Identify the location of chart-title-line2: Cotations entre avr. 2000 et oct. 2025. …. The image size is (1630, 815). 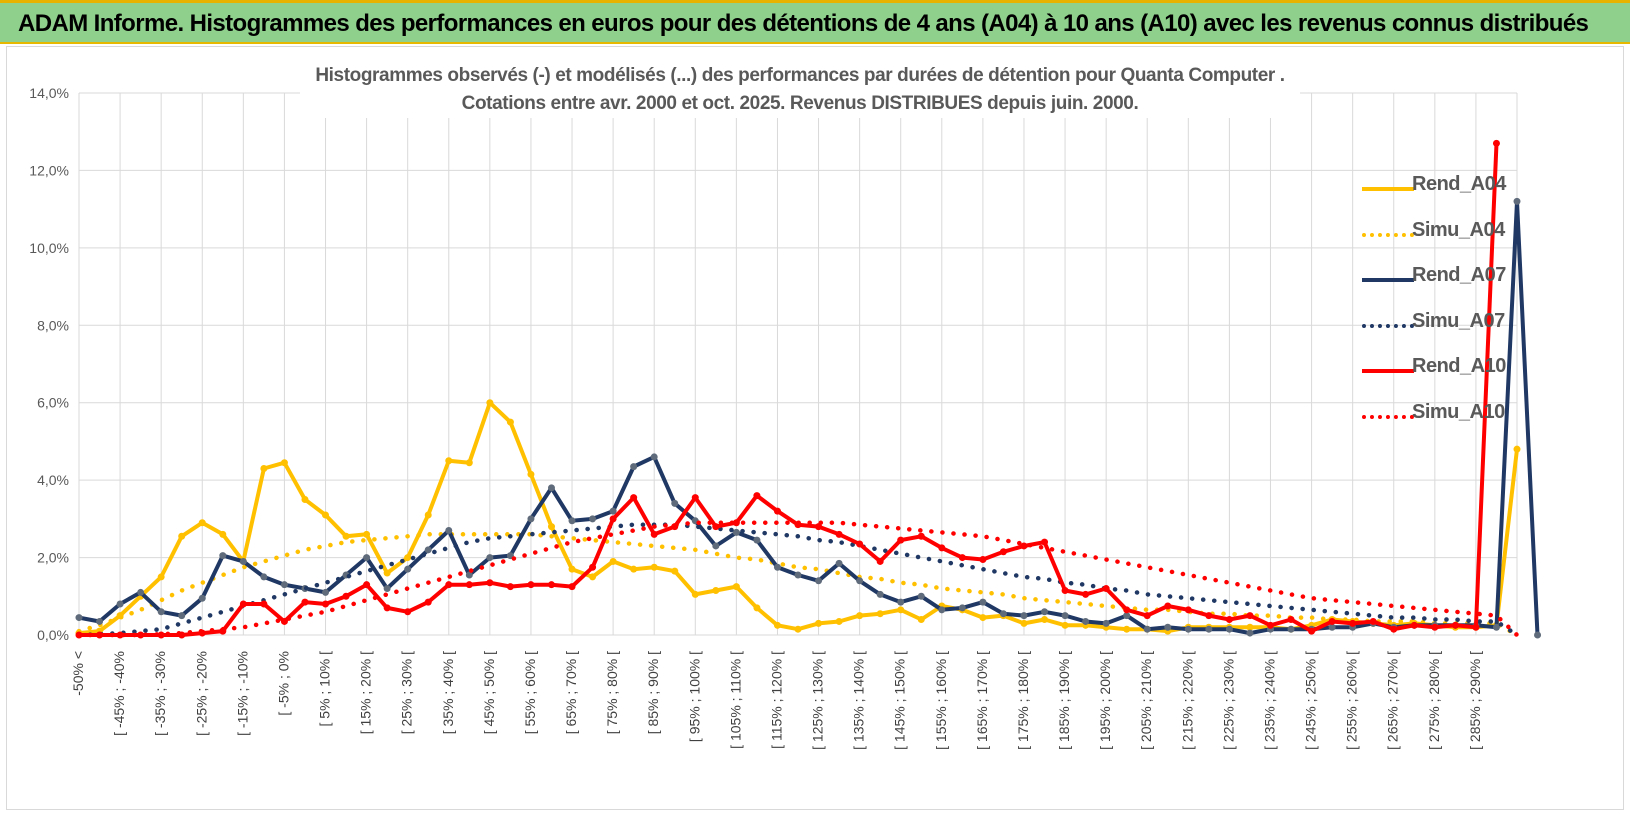
(800, 103).